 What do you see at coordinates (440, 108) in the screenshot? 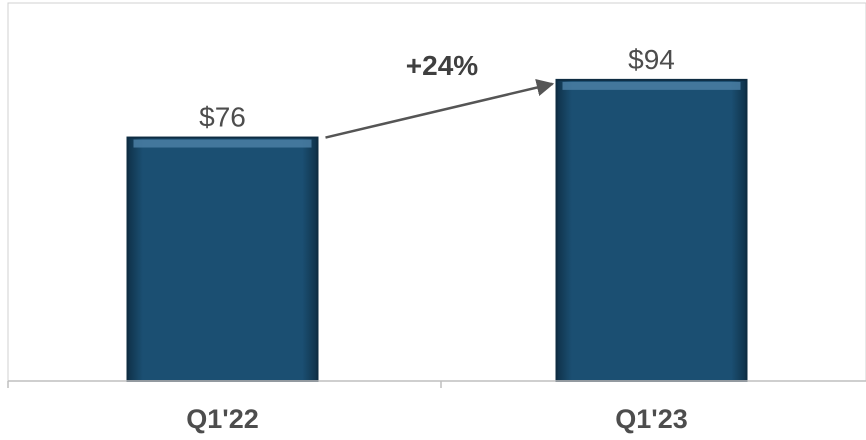
I see `growth-arrow` at bounding box center [440, 108].